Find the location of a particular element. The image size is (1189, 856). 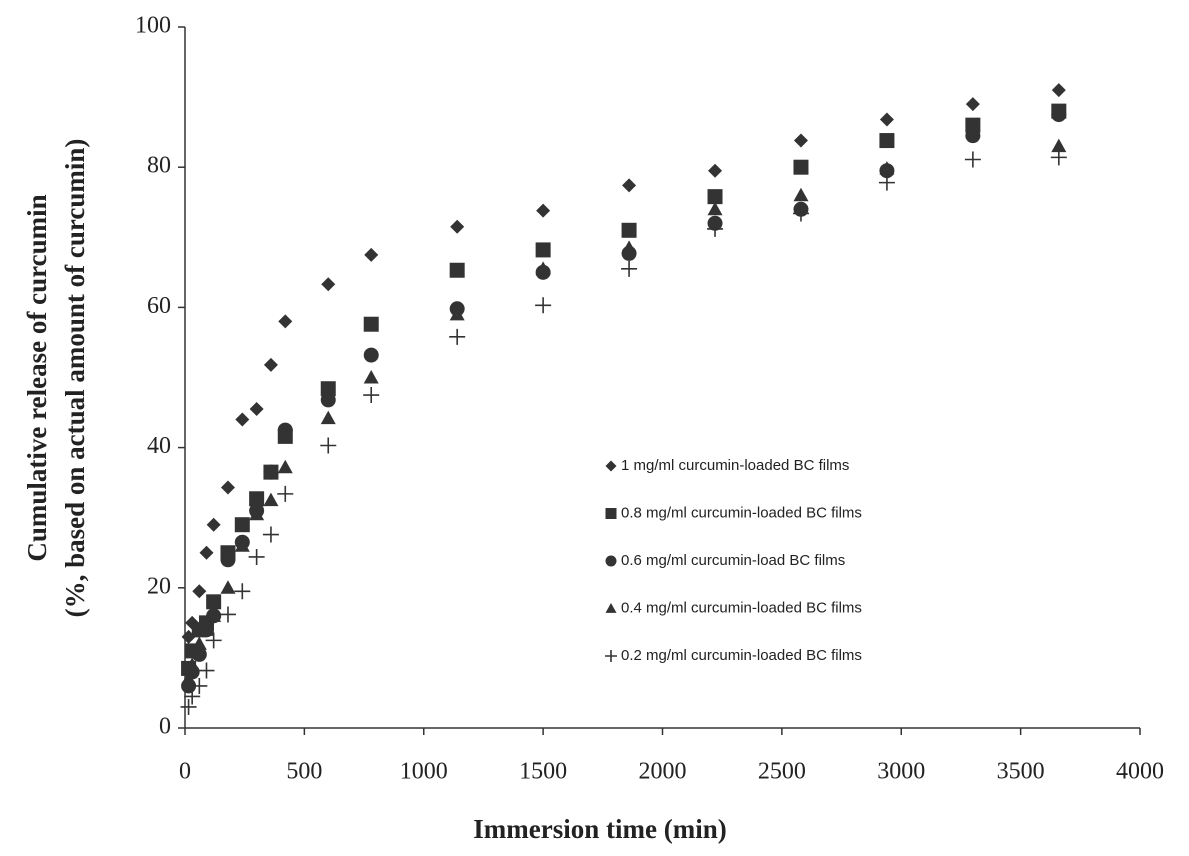

y-tick-label: 40 is located at coordinates (159, 446).